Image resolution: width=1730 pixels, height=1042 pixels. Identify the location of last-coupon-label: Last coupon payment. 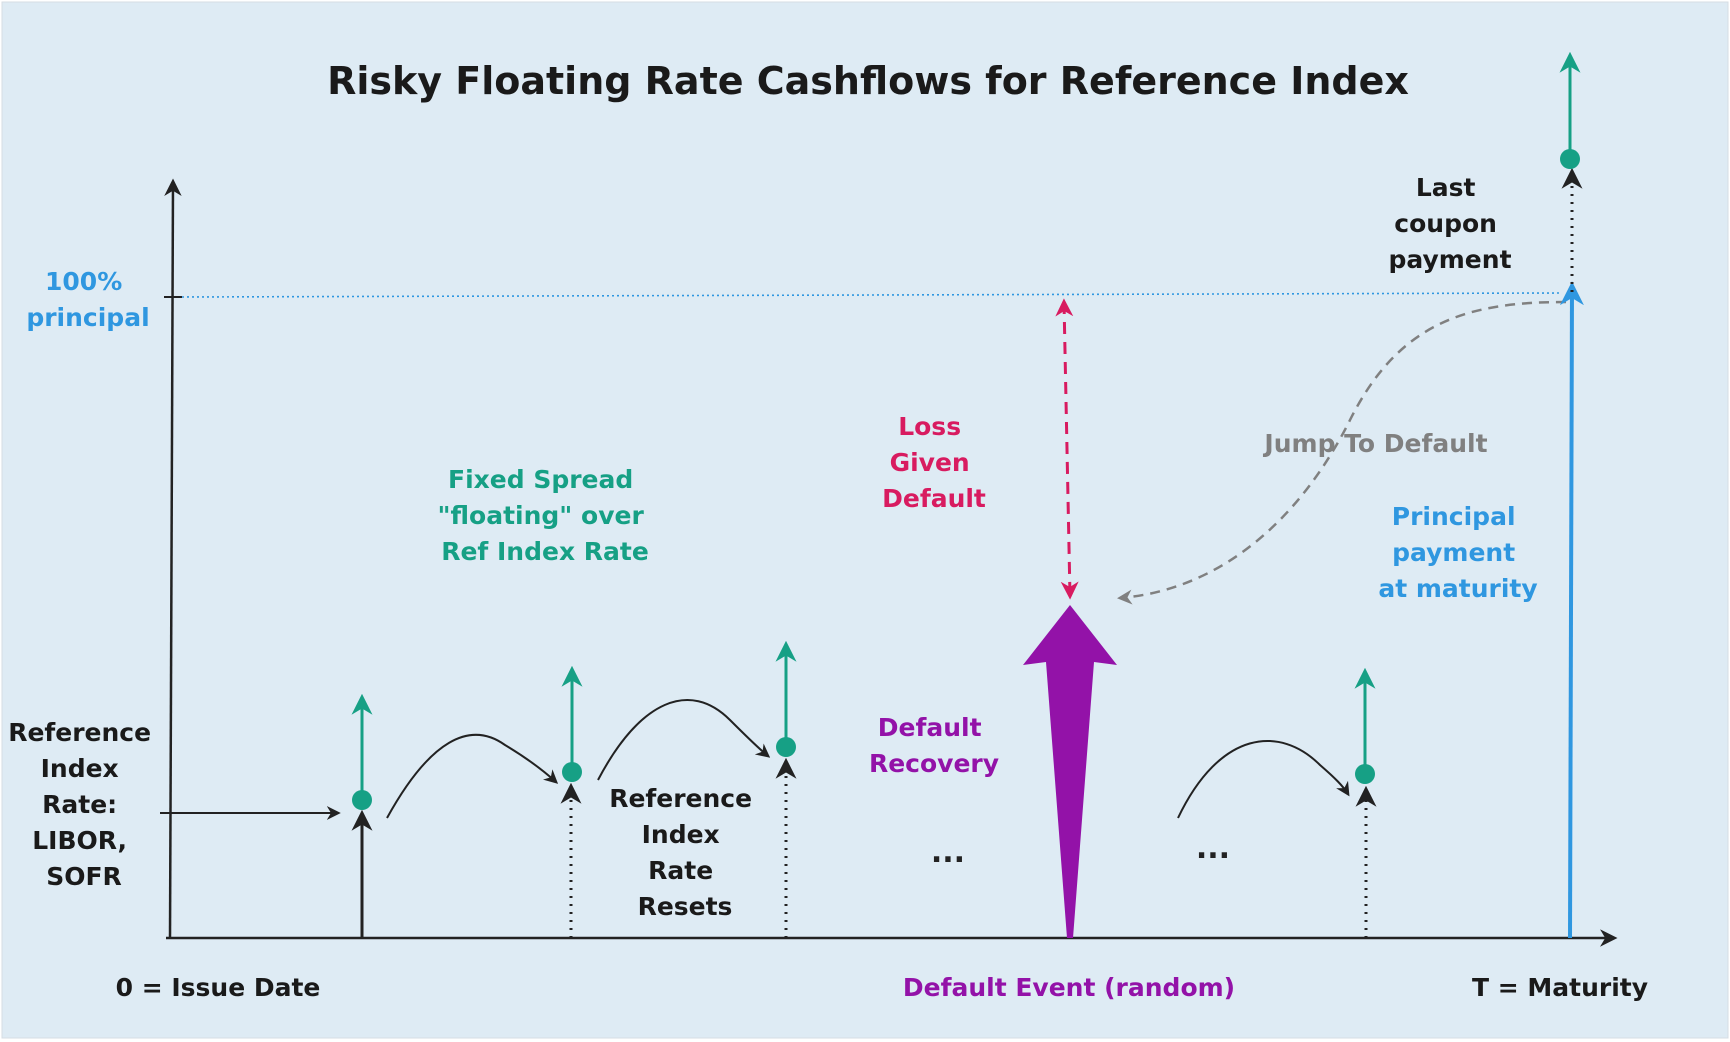
(1449, 223).